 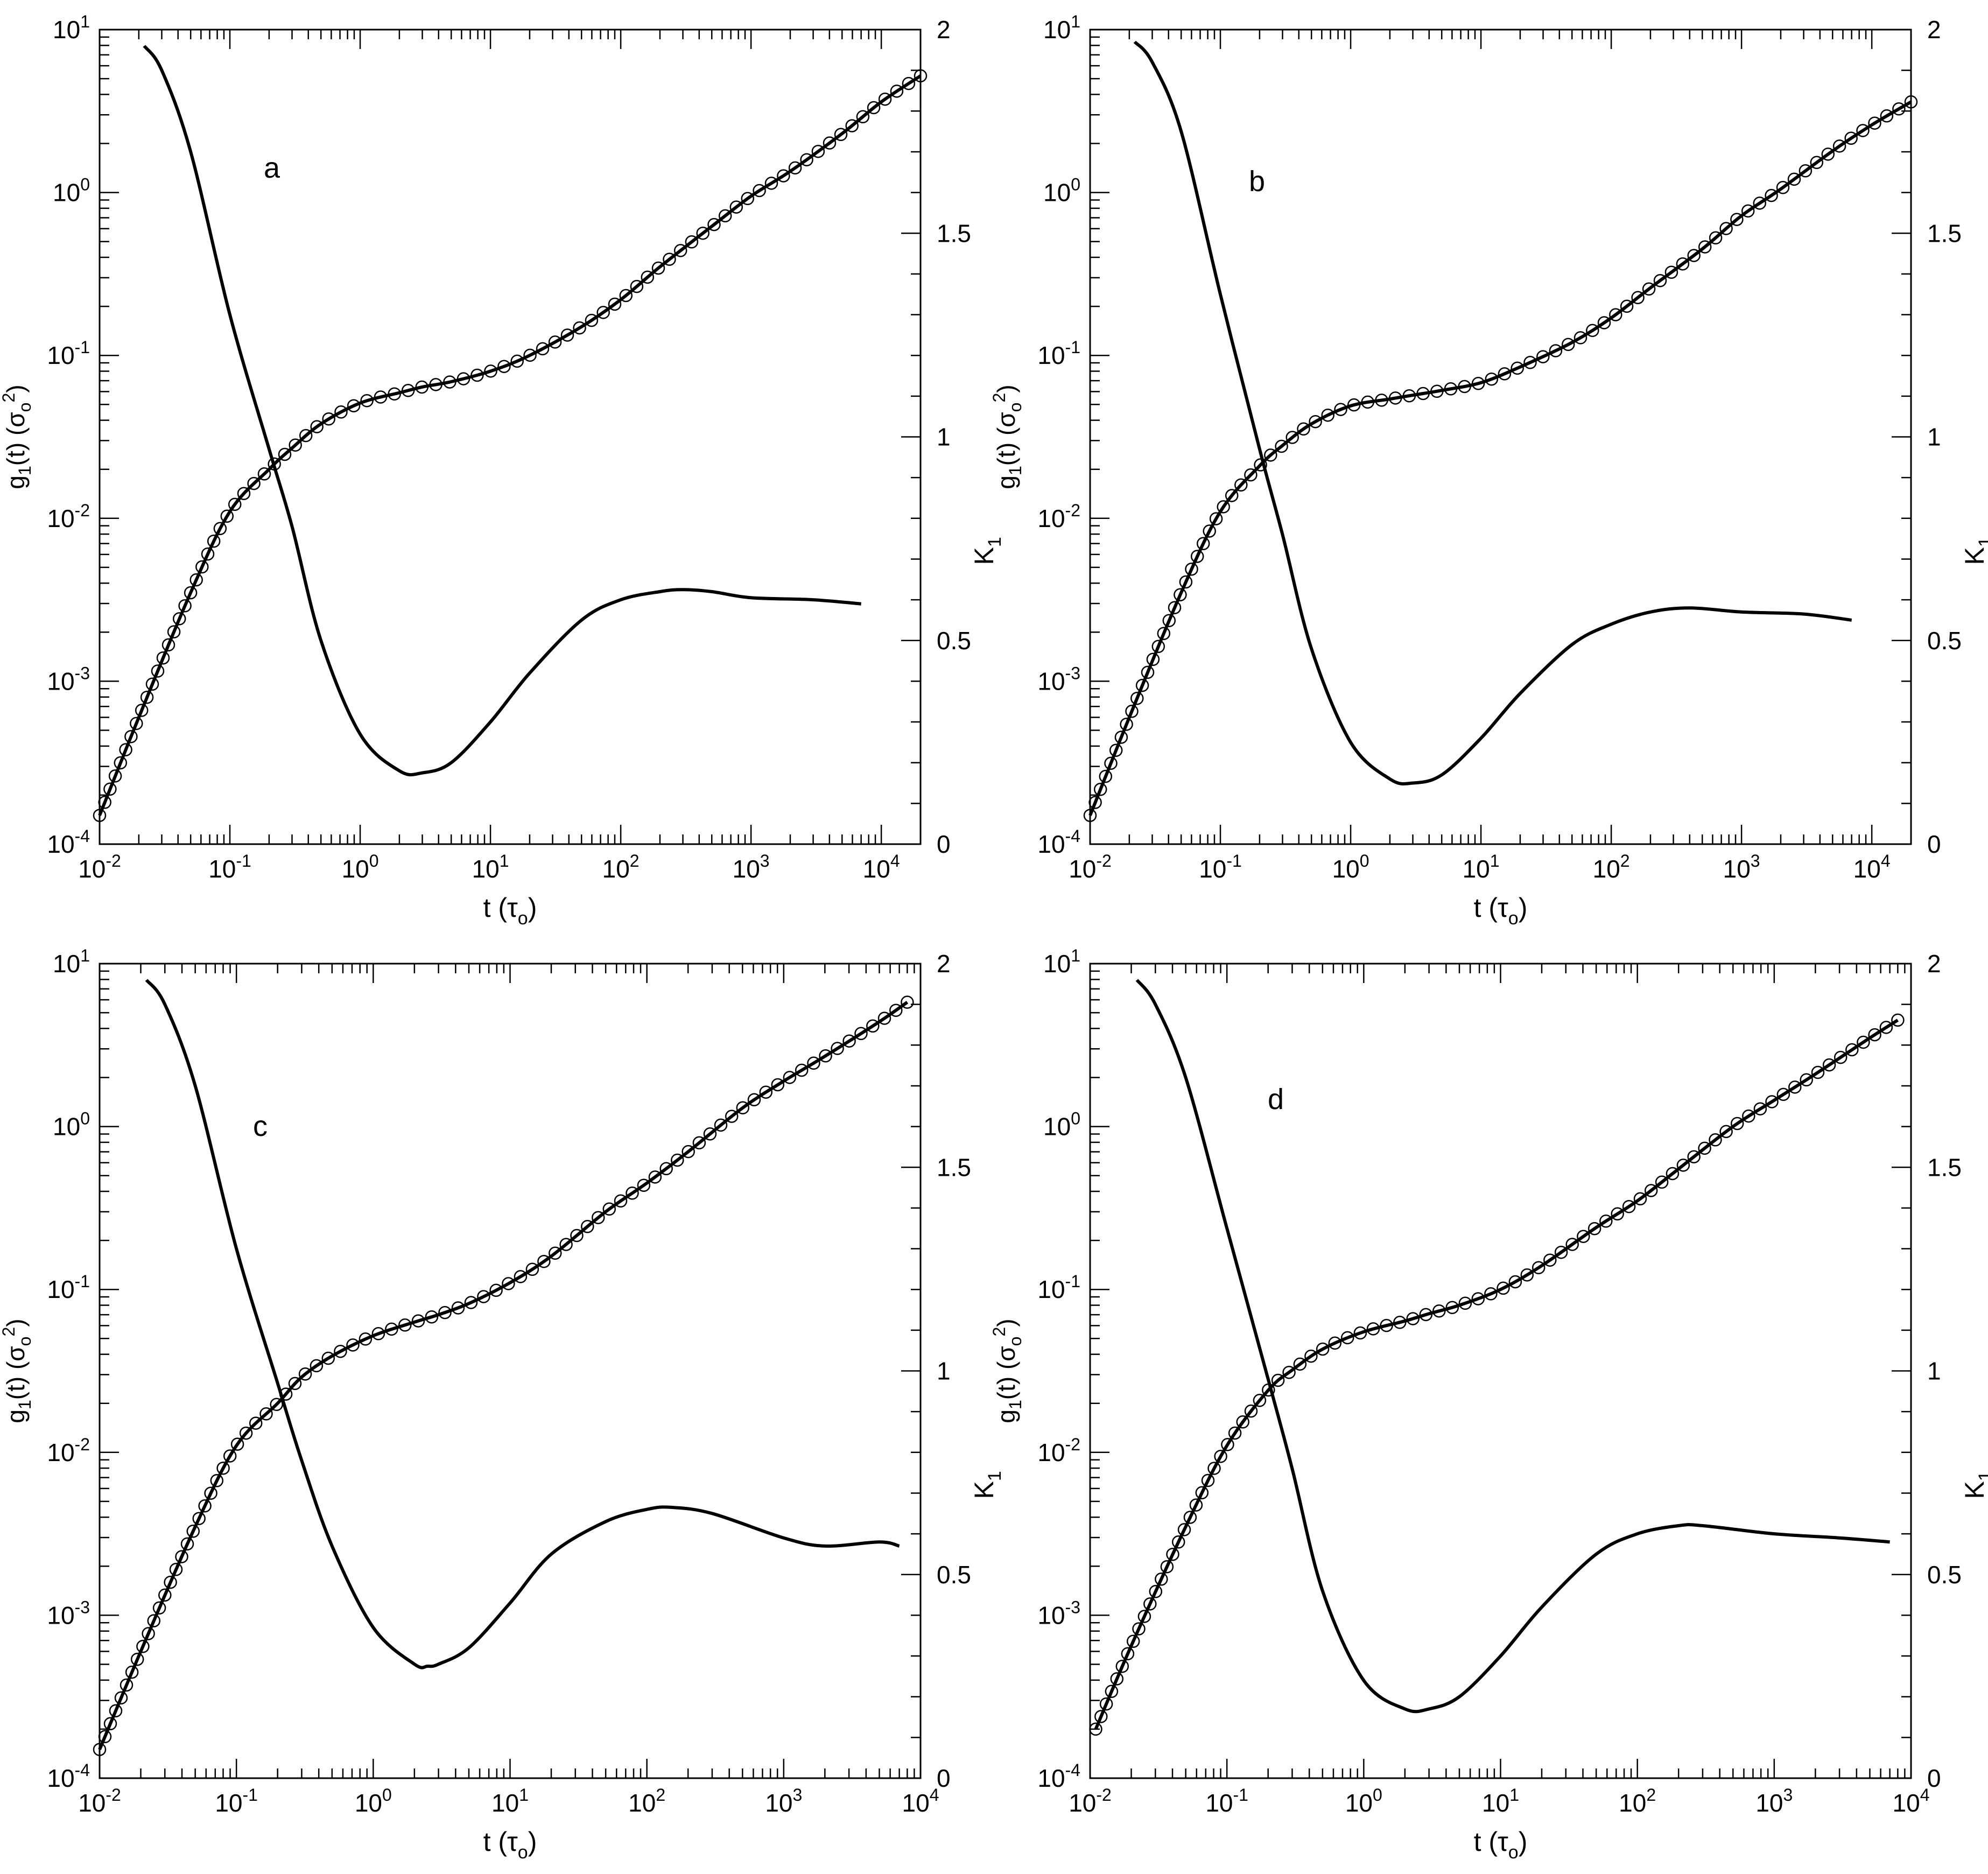 What do you see at coordinates (1058, 516) in the screenshot?
I see `y-left-tick-label: 10⁻²` at bounding box center [1058, 516].